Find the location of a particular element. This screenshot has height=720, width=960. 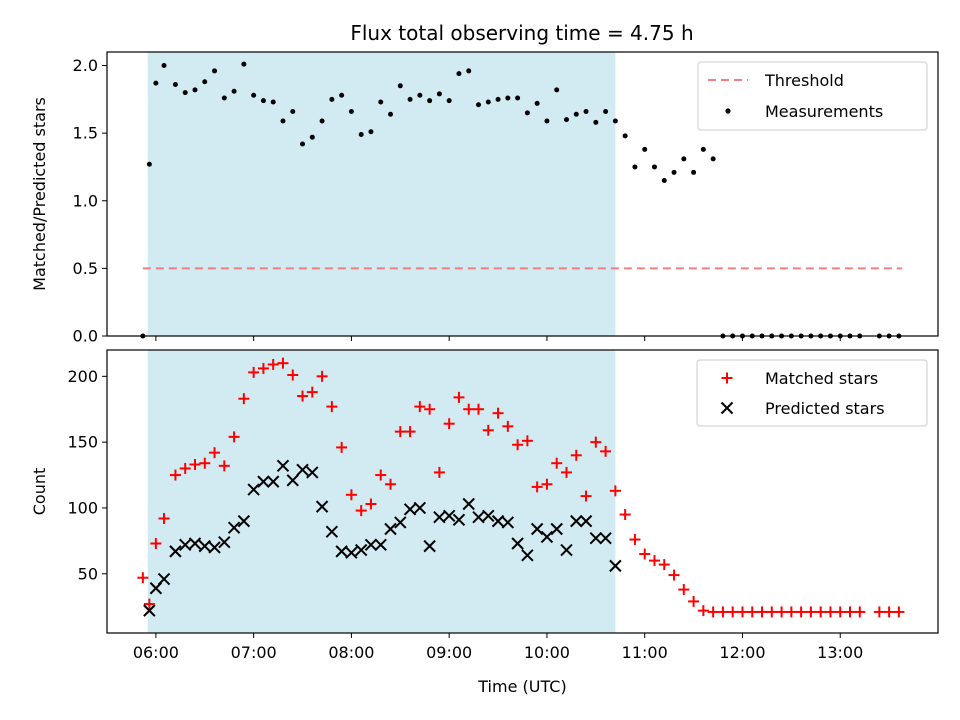

x-tick-label: 07:00 is located at coordinates (254, 652).